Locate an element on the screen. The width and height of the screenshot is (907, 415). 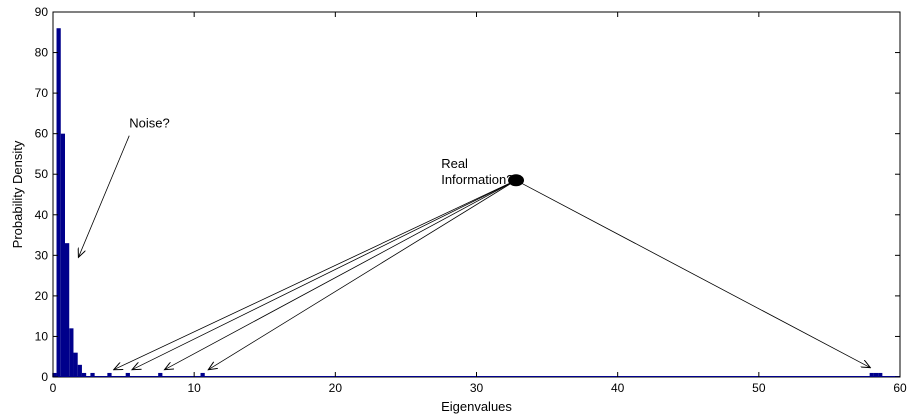
x-axis-label: Eigenvalues is located at coordinates (476, 406).